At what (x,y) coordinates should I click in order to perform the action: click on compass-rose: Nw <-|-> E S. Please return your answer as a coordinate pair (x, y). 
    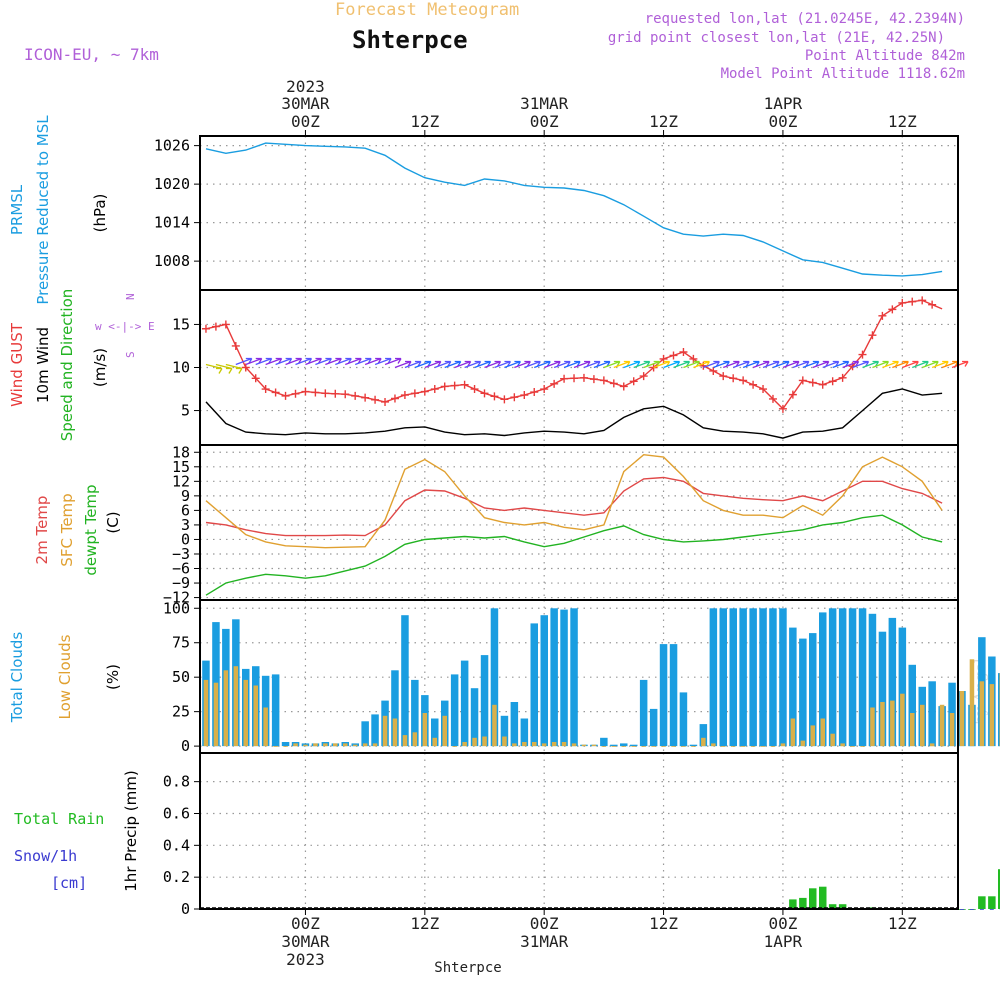
    Looking at the image, I should click on (125, 325).